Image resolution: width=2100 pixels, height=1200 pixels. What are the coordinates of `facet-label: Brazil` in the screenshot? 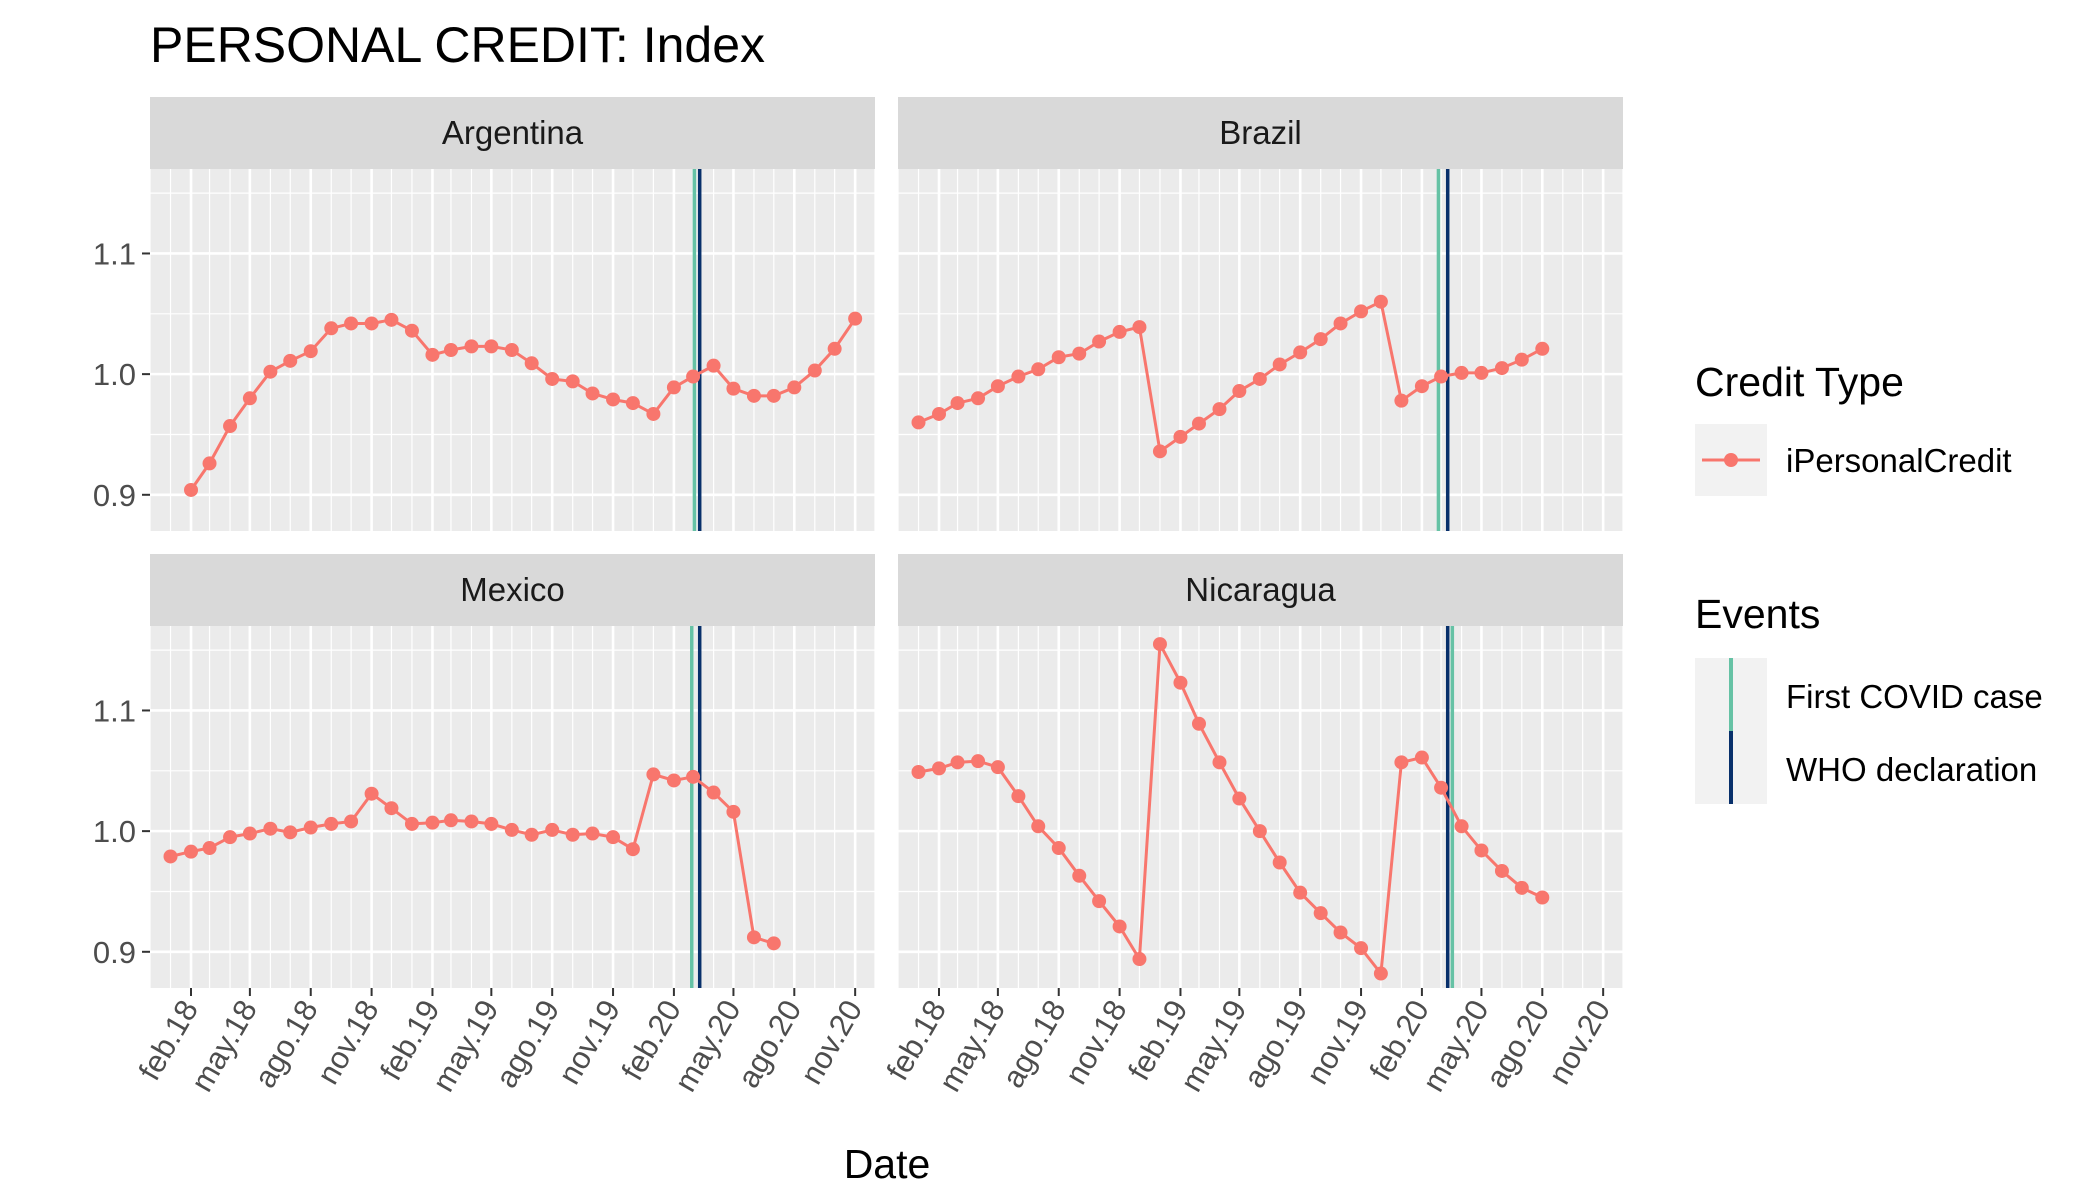 It's located at (1260, 132).